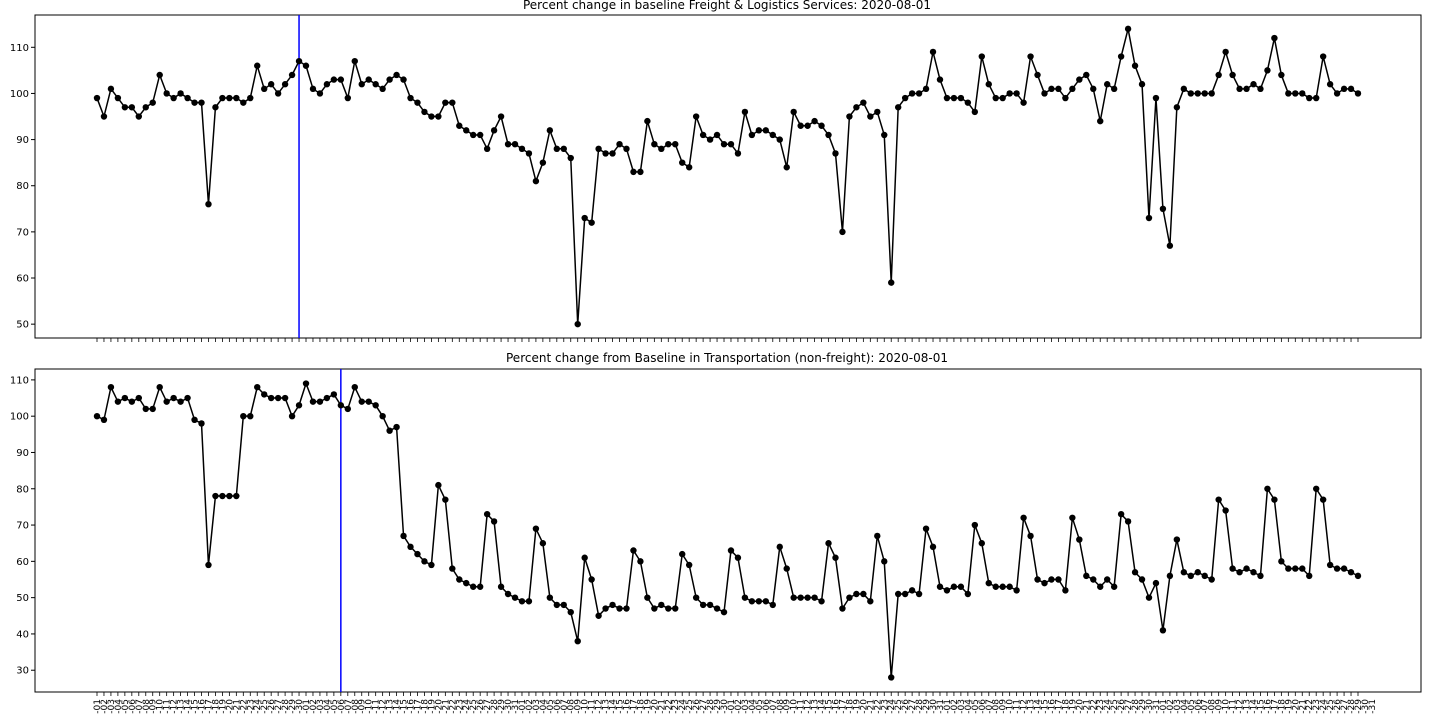  What do you see at coordinates (19, 417) in the screenshot?
I see `y-tick-label: 100` at bounding box center [19, 417].